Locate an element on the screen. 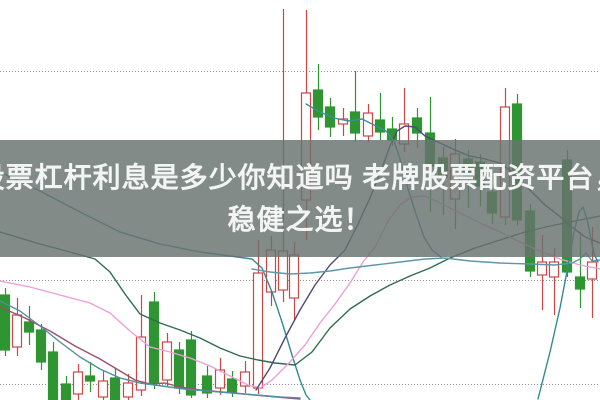 This screenshot has height=400, width=600. headline-line-1: 股票杠杆利息是多少你知道吗 老牌股票配资平台， is located at coordinates (300, 177).